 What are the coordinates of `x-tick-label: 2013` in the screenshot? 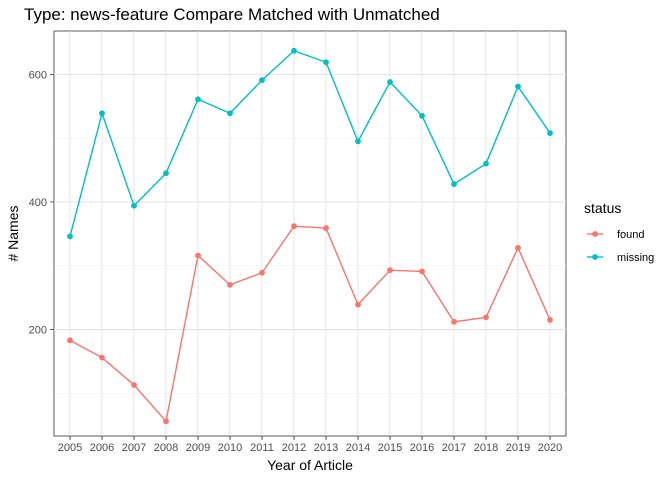 It's located at (326, 448).